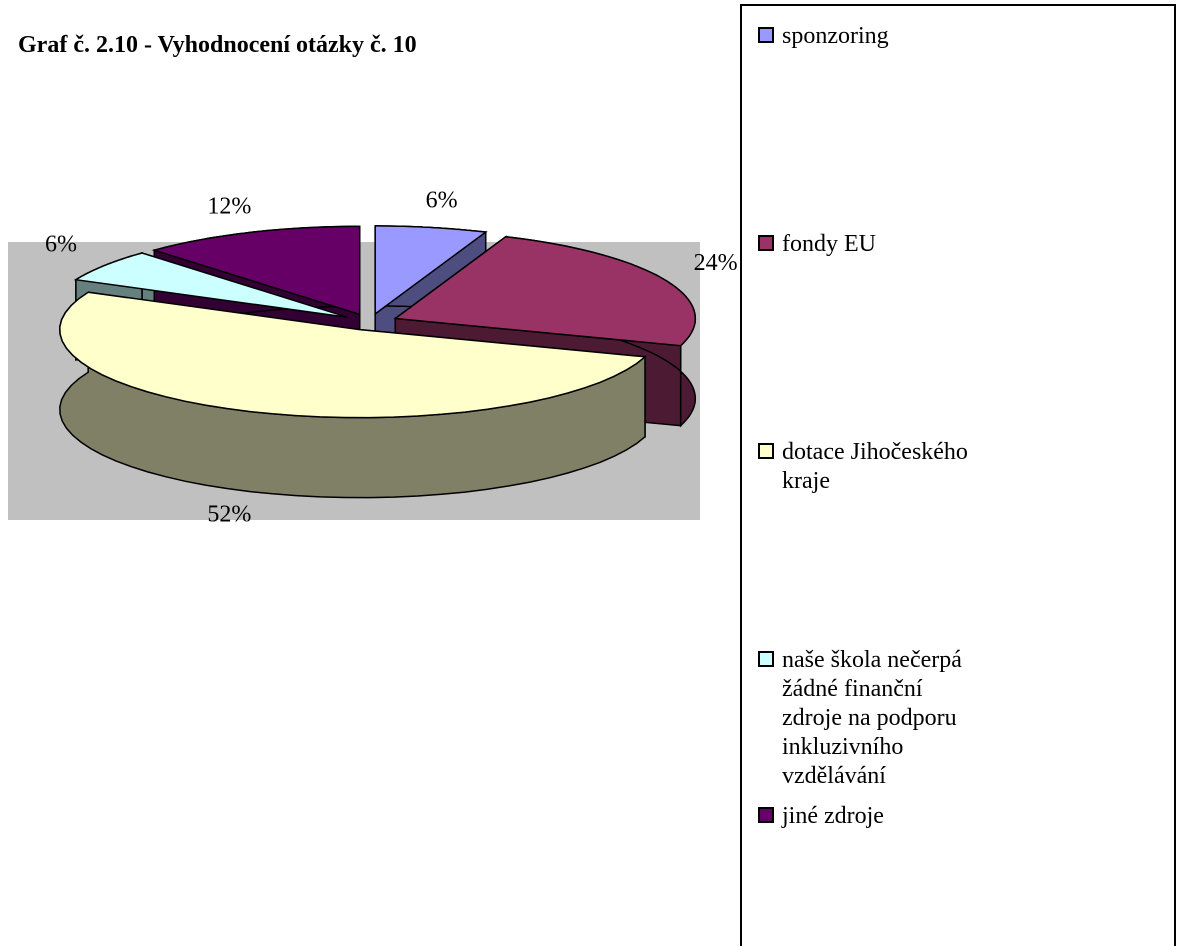  I want to click on legend-item: sponzoring, so click(872, 36).